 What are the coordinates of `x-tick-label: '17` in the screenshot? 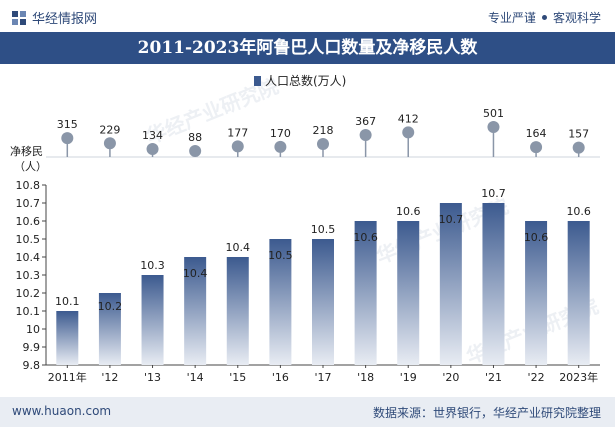 It's located at (322, 377).